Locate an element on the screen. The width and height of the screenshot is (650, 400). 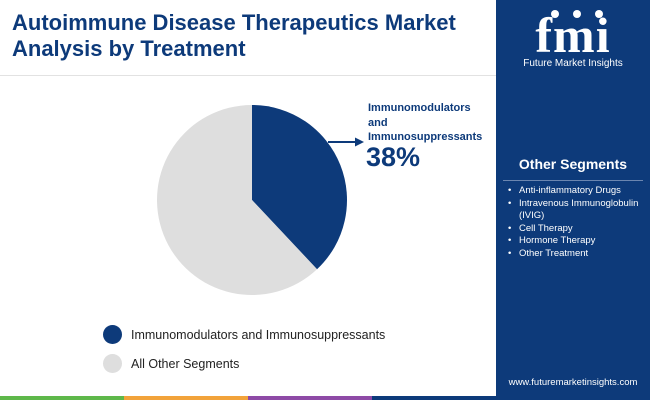
fmi-logo: fmi Future Market Insights is located at coordinates (573, 40).